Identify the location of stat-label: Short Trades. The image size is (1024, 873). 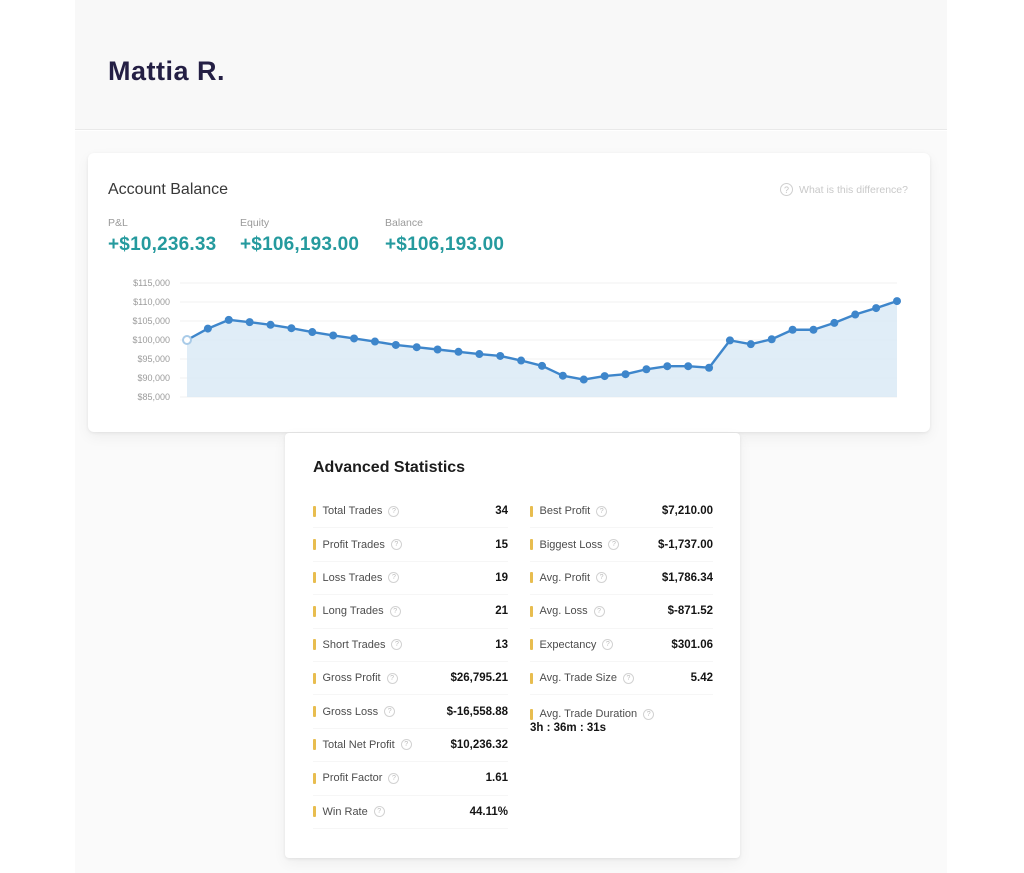
(354, 644).